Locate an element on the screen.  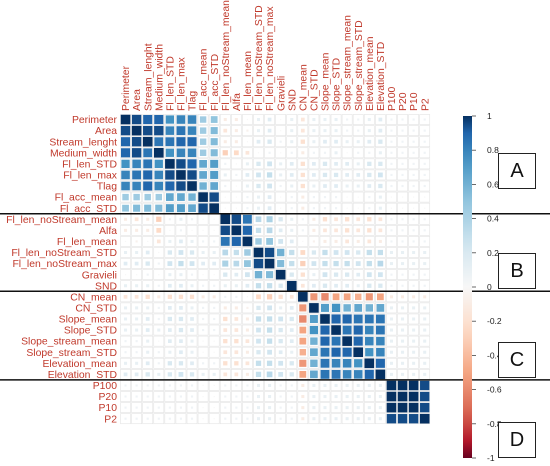
row-label: CN_mean is located at coordinates (93, 297).